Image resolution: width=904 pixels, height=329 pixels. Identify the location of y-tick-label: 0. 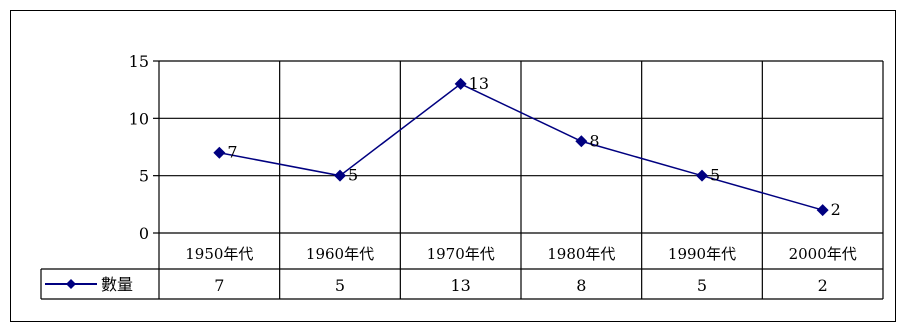
(144, 233).